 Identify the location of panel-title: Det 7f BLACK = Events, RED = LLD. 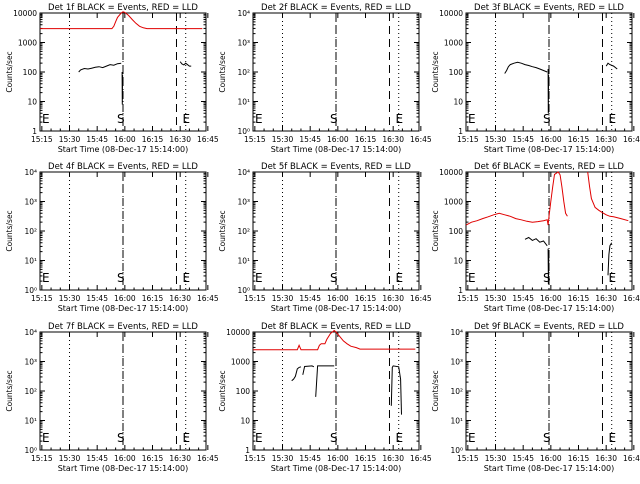
(123, 327).